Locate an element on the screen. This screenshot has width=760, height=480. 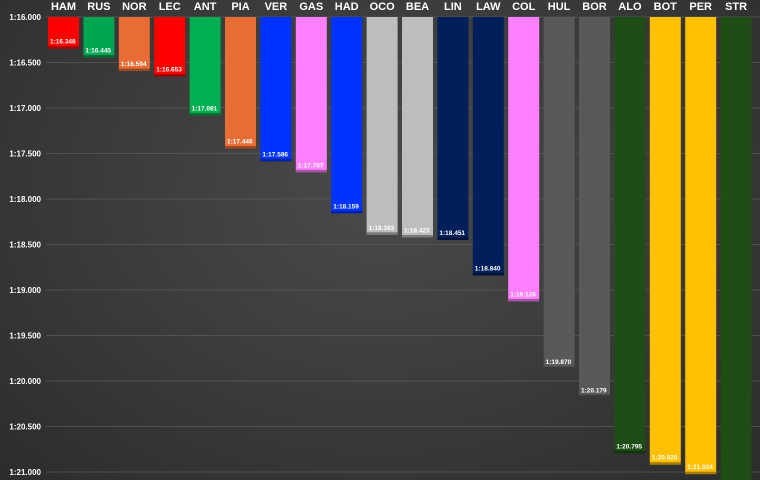
y-tick-label: 1:18.500 is located at coordinates (25, 245).